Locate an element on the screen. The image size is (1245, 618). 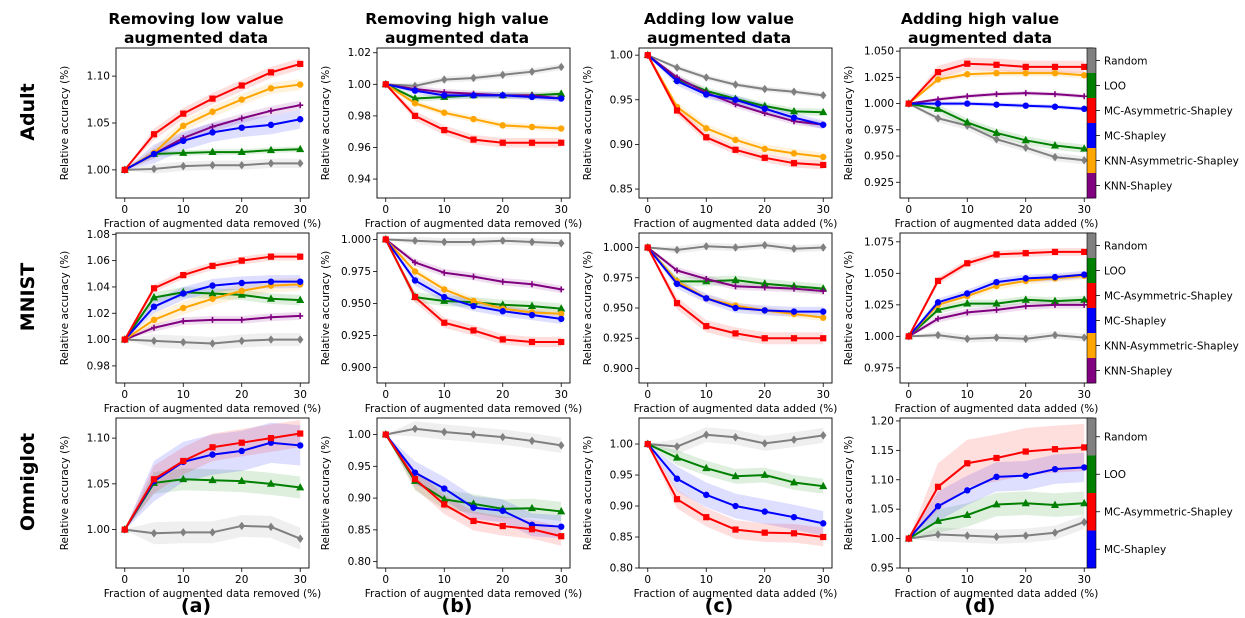
y-tick-label: 0.95 is located at coordinates (621, 476).